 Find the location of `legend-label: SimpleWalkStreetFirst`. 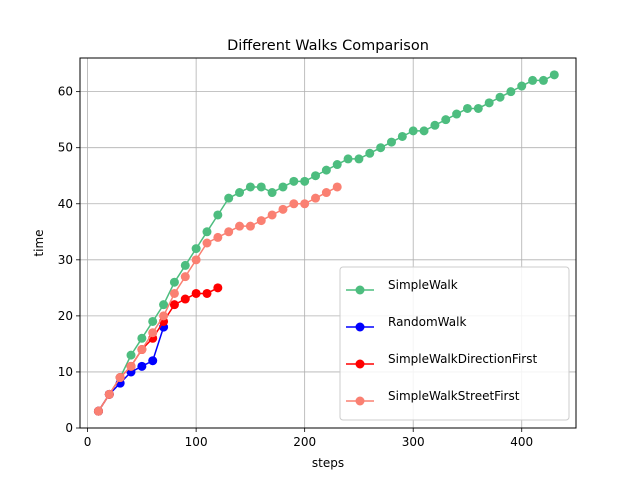

legend-label: SimpleWalkStreetFirst is located at coordinates (454, 396).